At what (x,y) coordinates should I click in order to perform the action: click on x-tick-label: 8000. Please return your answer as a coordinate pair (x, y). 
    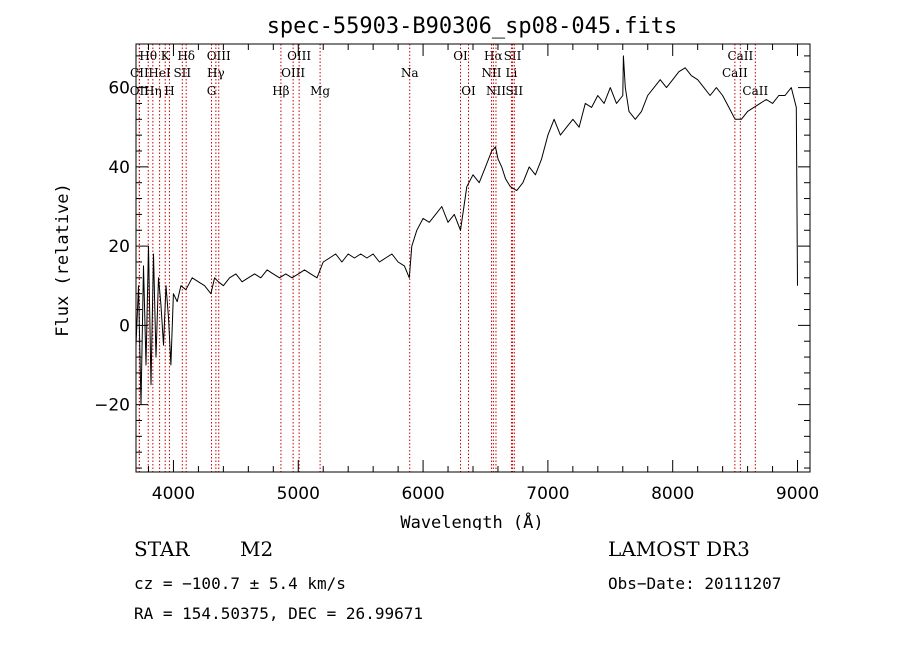
    Looking at the image, I should click on (672, 494).